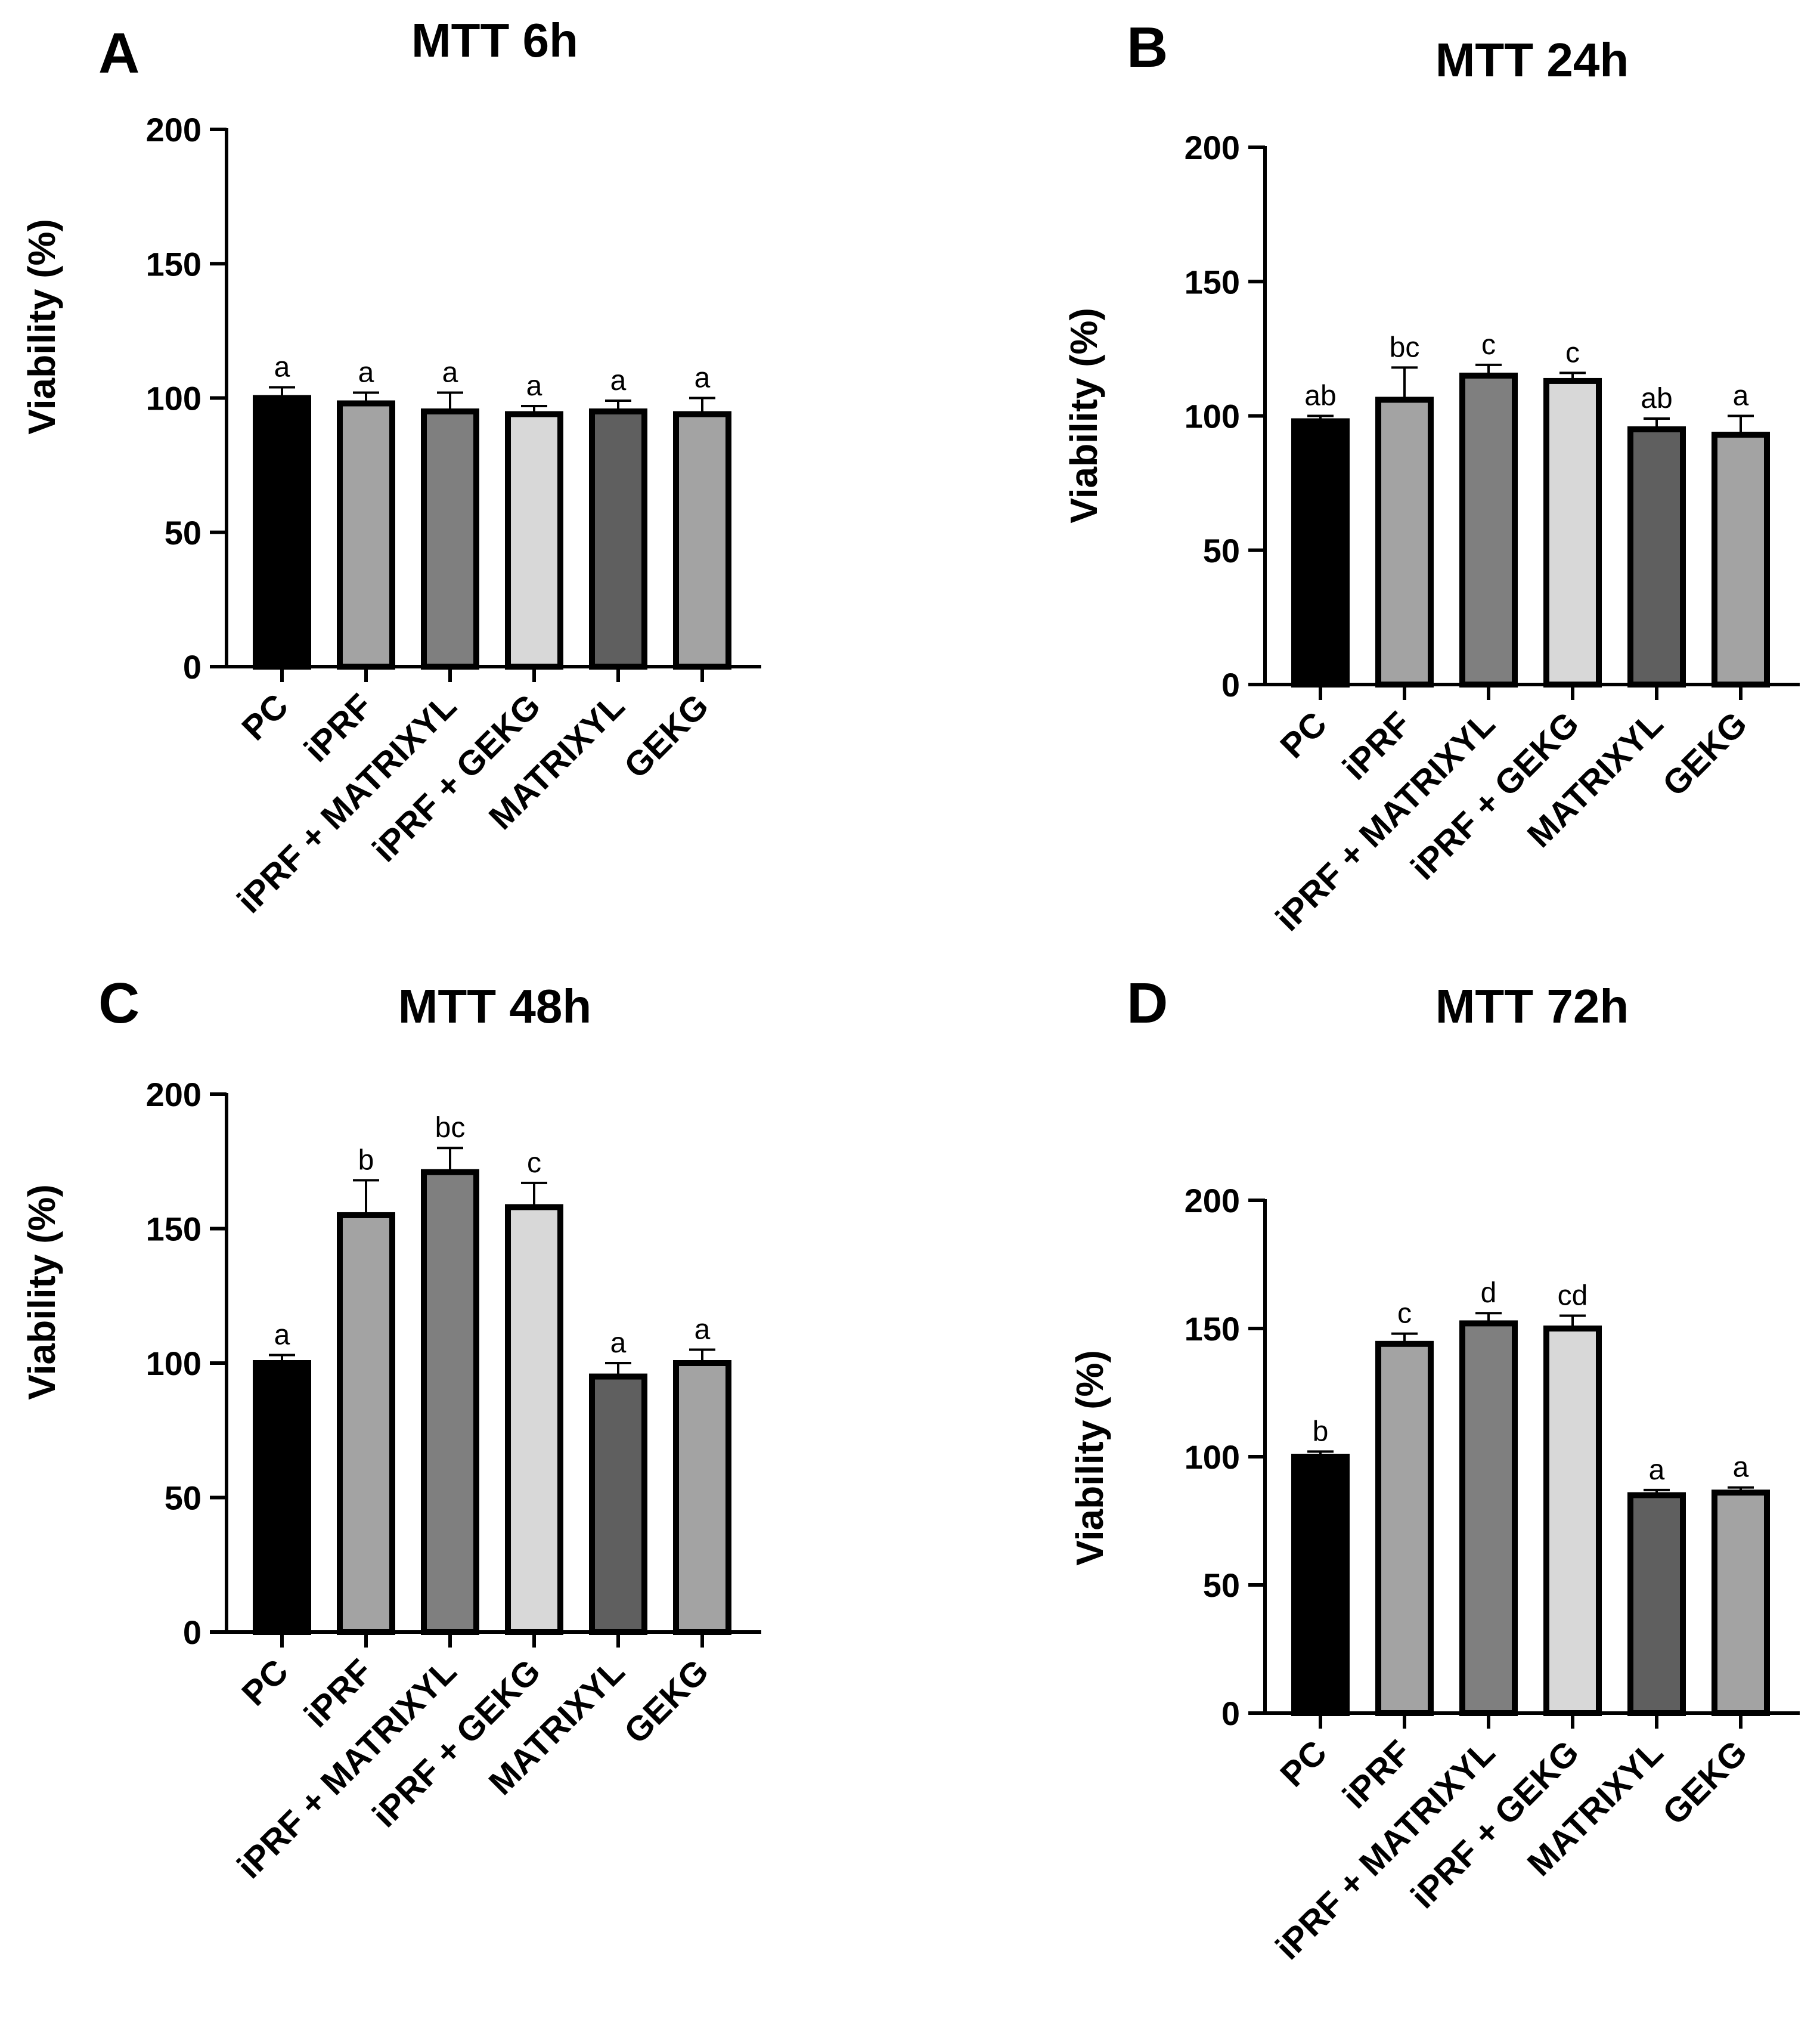 The width and height of the screenshot is (1820, 2019). What do you see at coordinates (534, 386) in the screenshot?
I see `sig-label-a-3: a` at bounding box center [534, 386].